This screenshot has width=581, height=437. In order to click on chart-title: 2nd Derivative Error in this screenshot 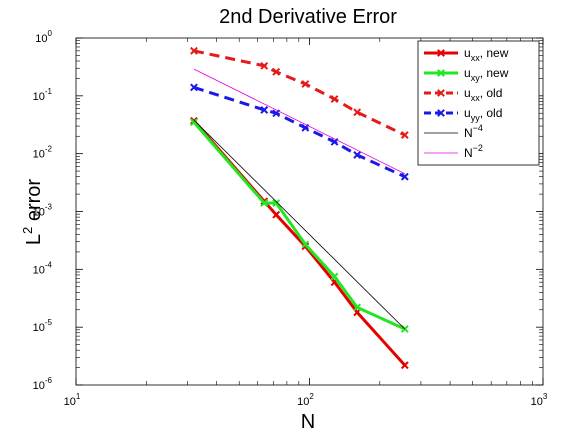, I will do `click(308, 17)`.